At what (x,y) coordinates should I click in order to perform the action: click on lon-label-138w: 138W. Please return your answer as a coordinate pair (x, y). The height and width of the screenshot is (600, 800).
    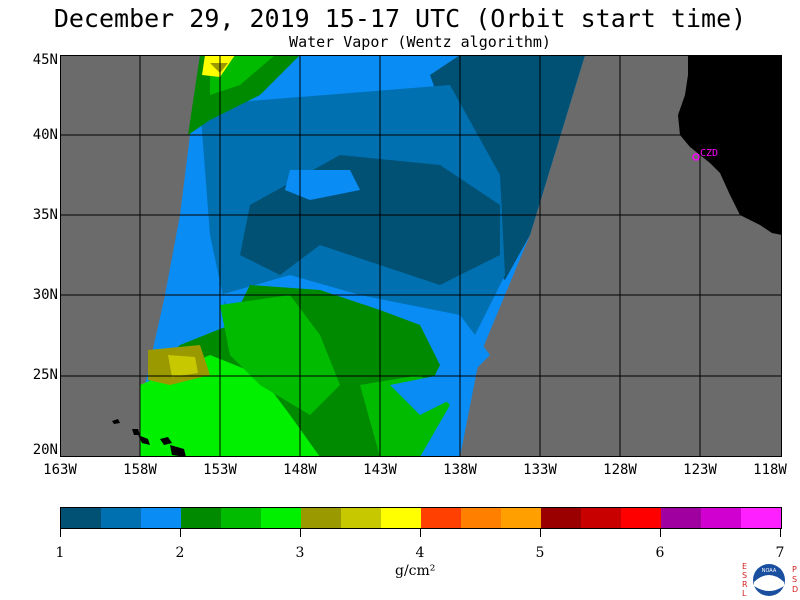
    Looking at the image, I should click on (460, 470).